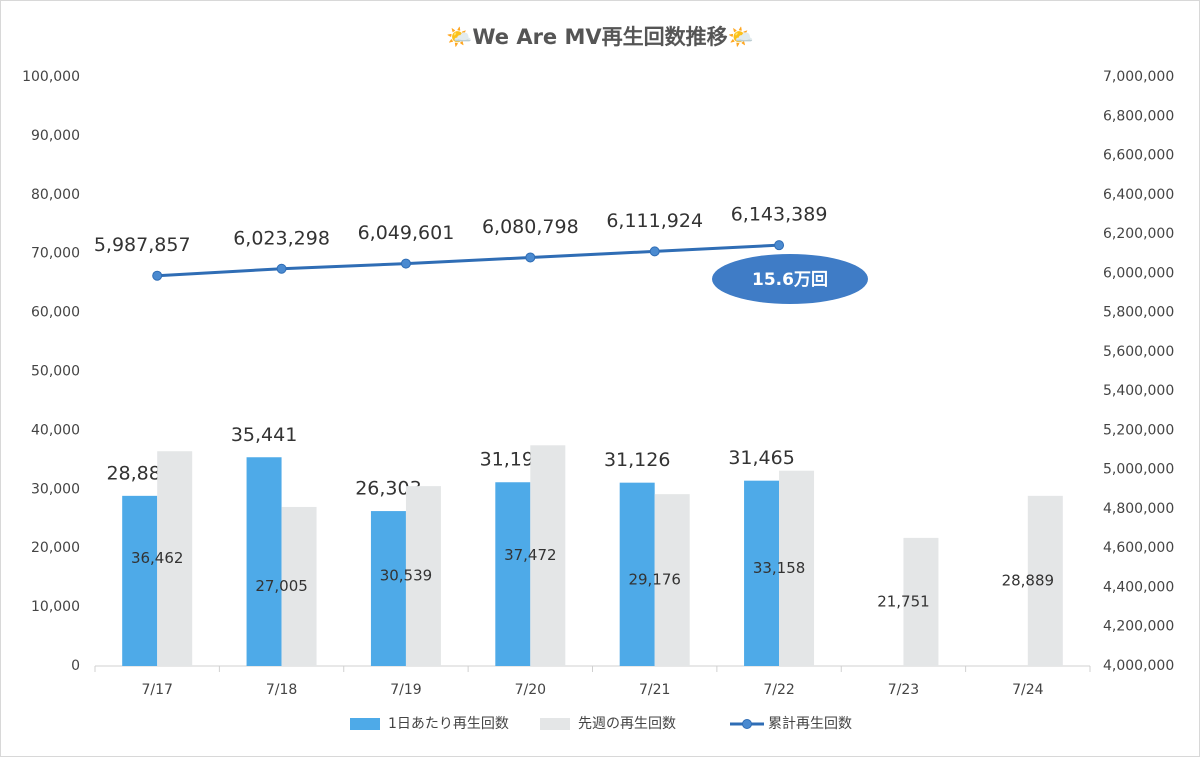 This screenshot has height=757, width=1200. I want to click on y2-tick-label: 5,400,000, so click(1138, 391).